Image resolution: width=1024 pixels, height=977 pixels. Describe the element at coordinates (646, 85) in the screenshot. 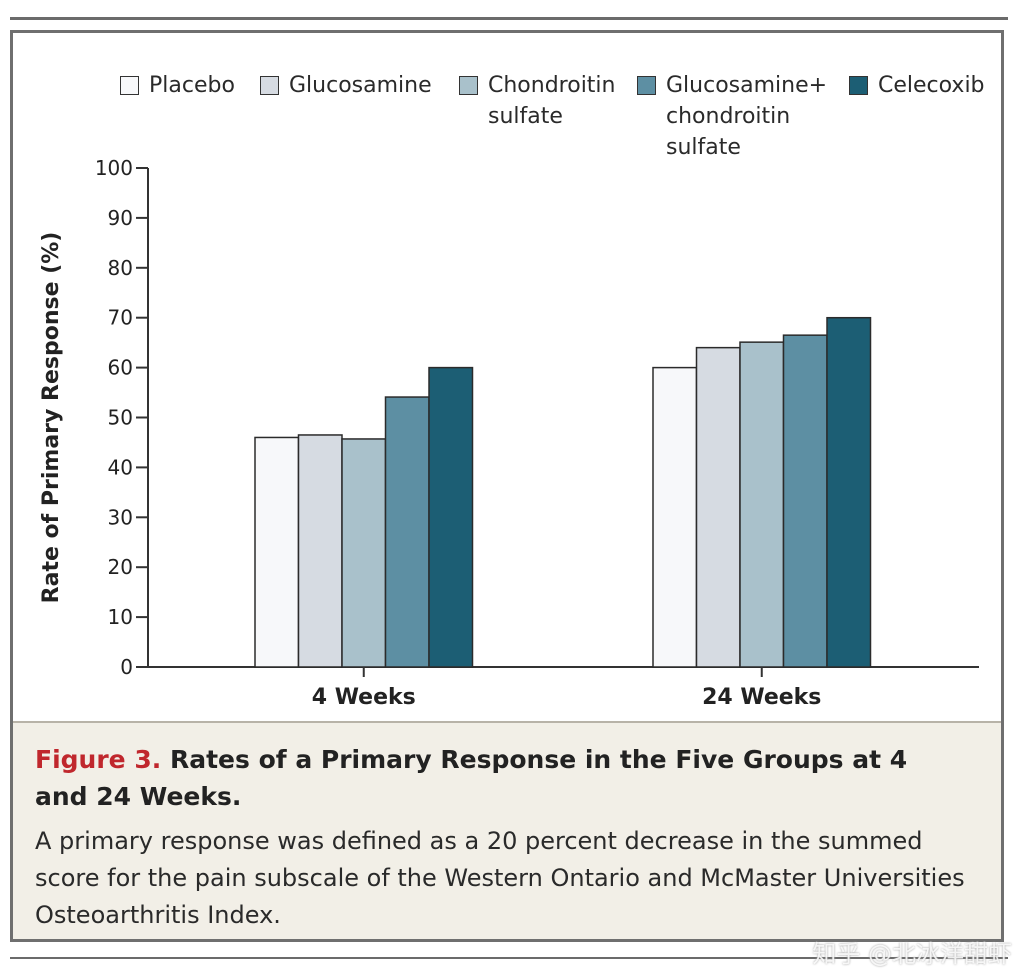

I see `legend-swatch-combination` at that location.